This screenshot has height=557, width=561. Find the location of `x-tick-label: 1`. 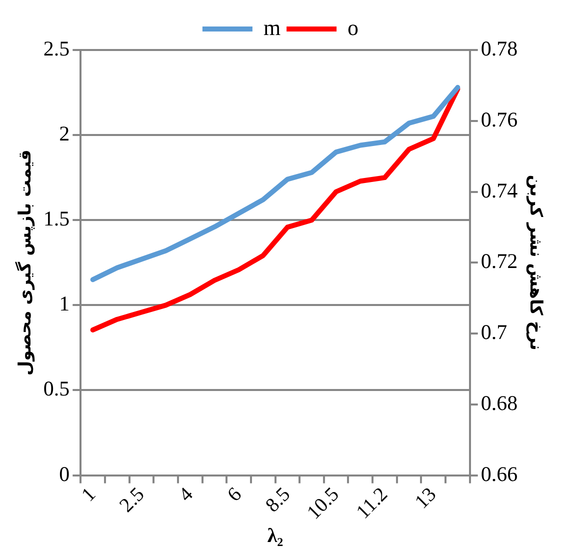

x-tick-label: 1 is located at coordinates (88, 494).